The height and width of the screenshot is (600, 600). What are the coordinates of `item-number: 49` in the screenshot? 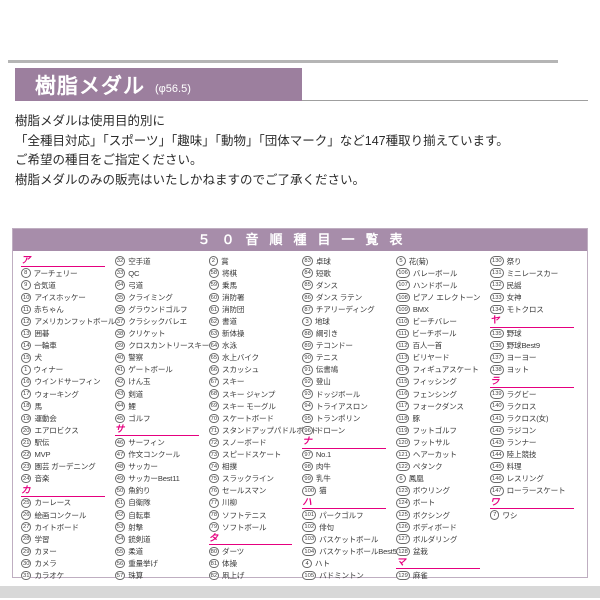 It's located at (120, 478).